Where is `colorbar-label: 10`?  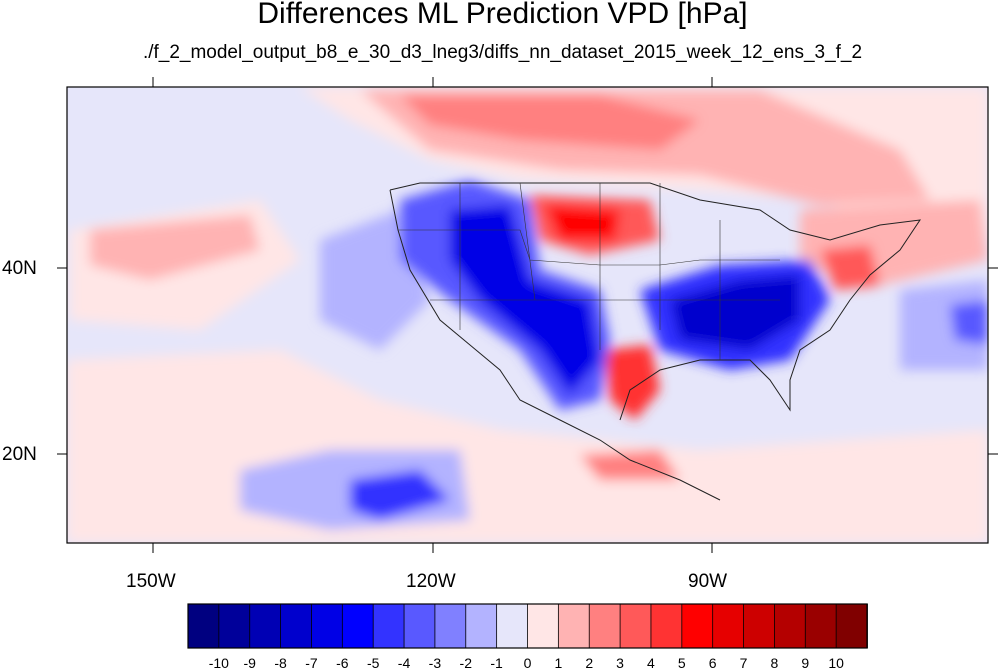 colorbar-label: 10 is located at coordinates (836, 663).